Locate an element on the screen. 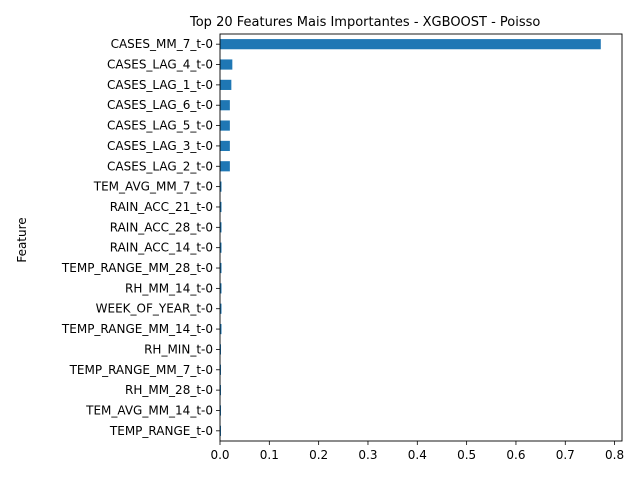  x-tick-label-1: 0.1 is located at coordinates (269, 455).